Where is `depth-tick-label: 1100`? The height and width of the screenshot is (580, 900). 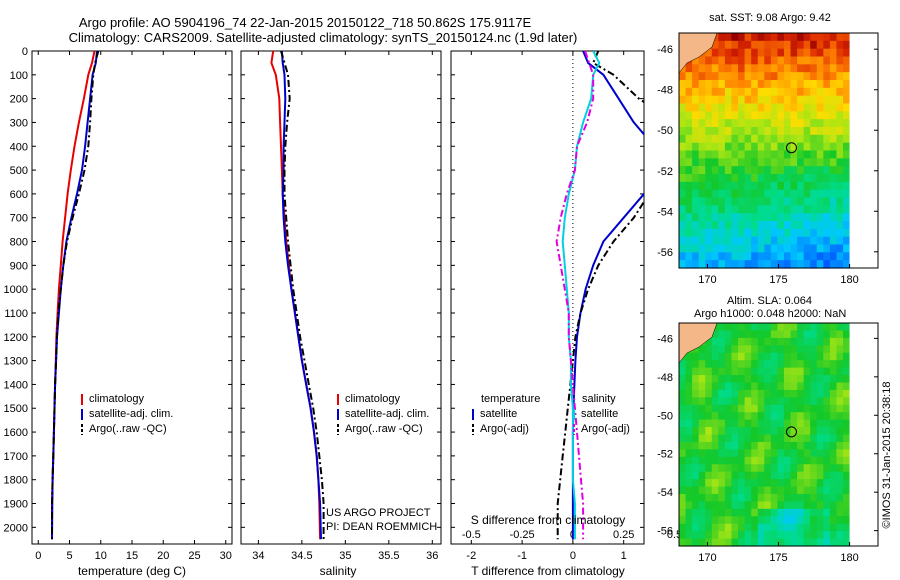 depth-tick-label: 1100 is located at coordinates (16, 314).